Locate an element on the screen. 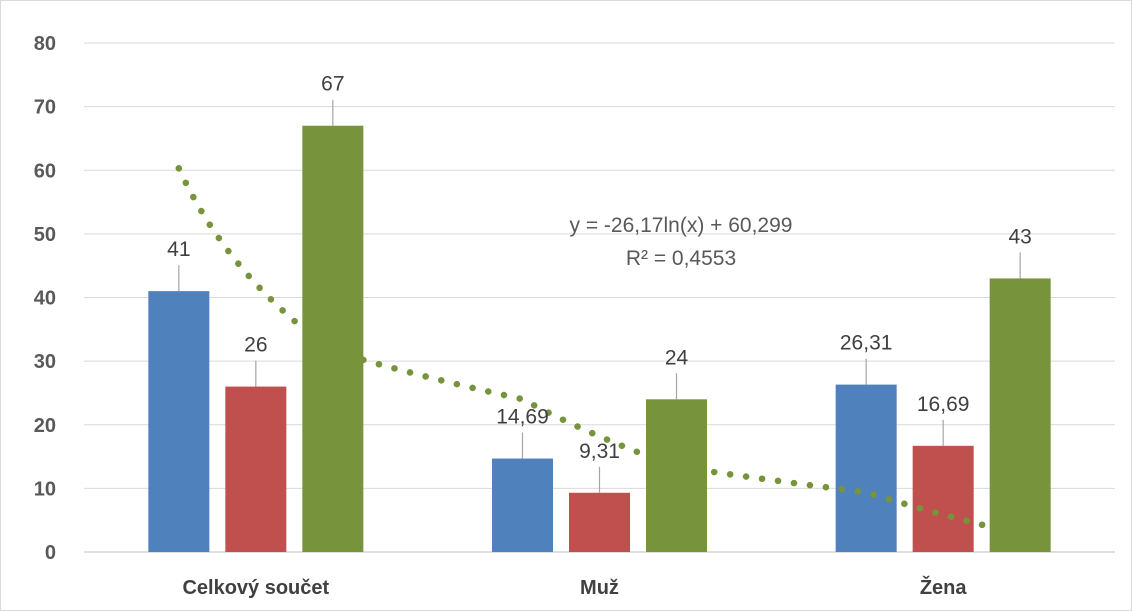 This screenshot has height=611, width=1132. y-tick-label: 10 is located at coordinates (45, 489).